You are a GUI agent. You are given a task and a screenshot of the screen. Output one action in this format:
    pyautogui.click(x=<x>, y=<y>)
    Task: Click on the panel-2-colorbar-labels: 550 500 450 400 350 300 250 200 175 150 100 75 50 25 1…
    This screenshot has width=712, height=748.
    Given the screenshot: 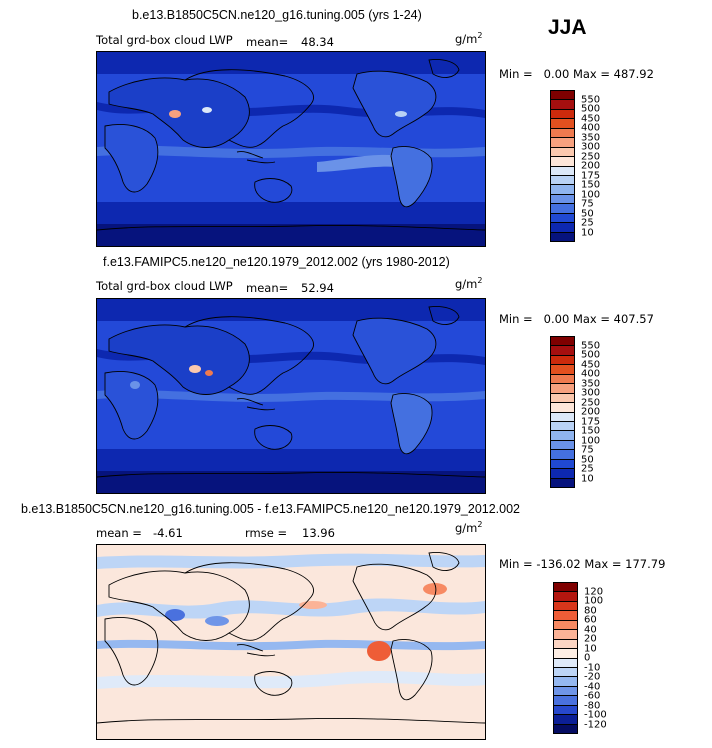 What is the action you would take?
    pyautogui.click(x=601, y=412)
    